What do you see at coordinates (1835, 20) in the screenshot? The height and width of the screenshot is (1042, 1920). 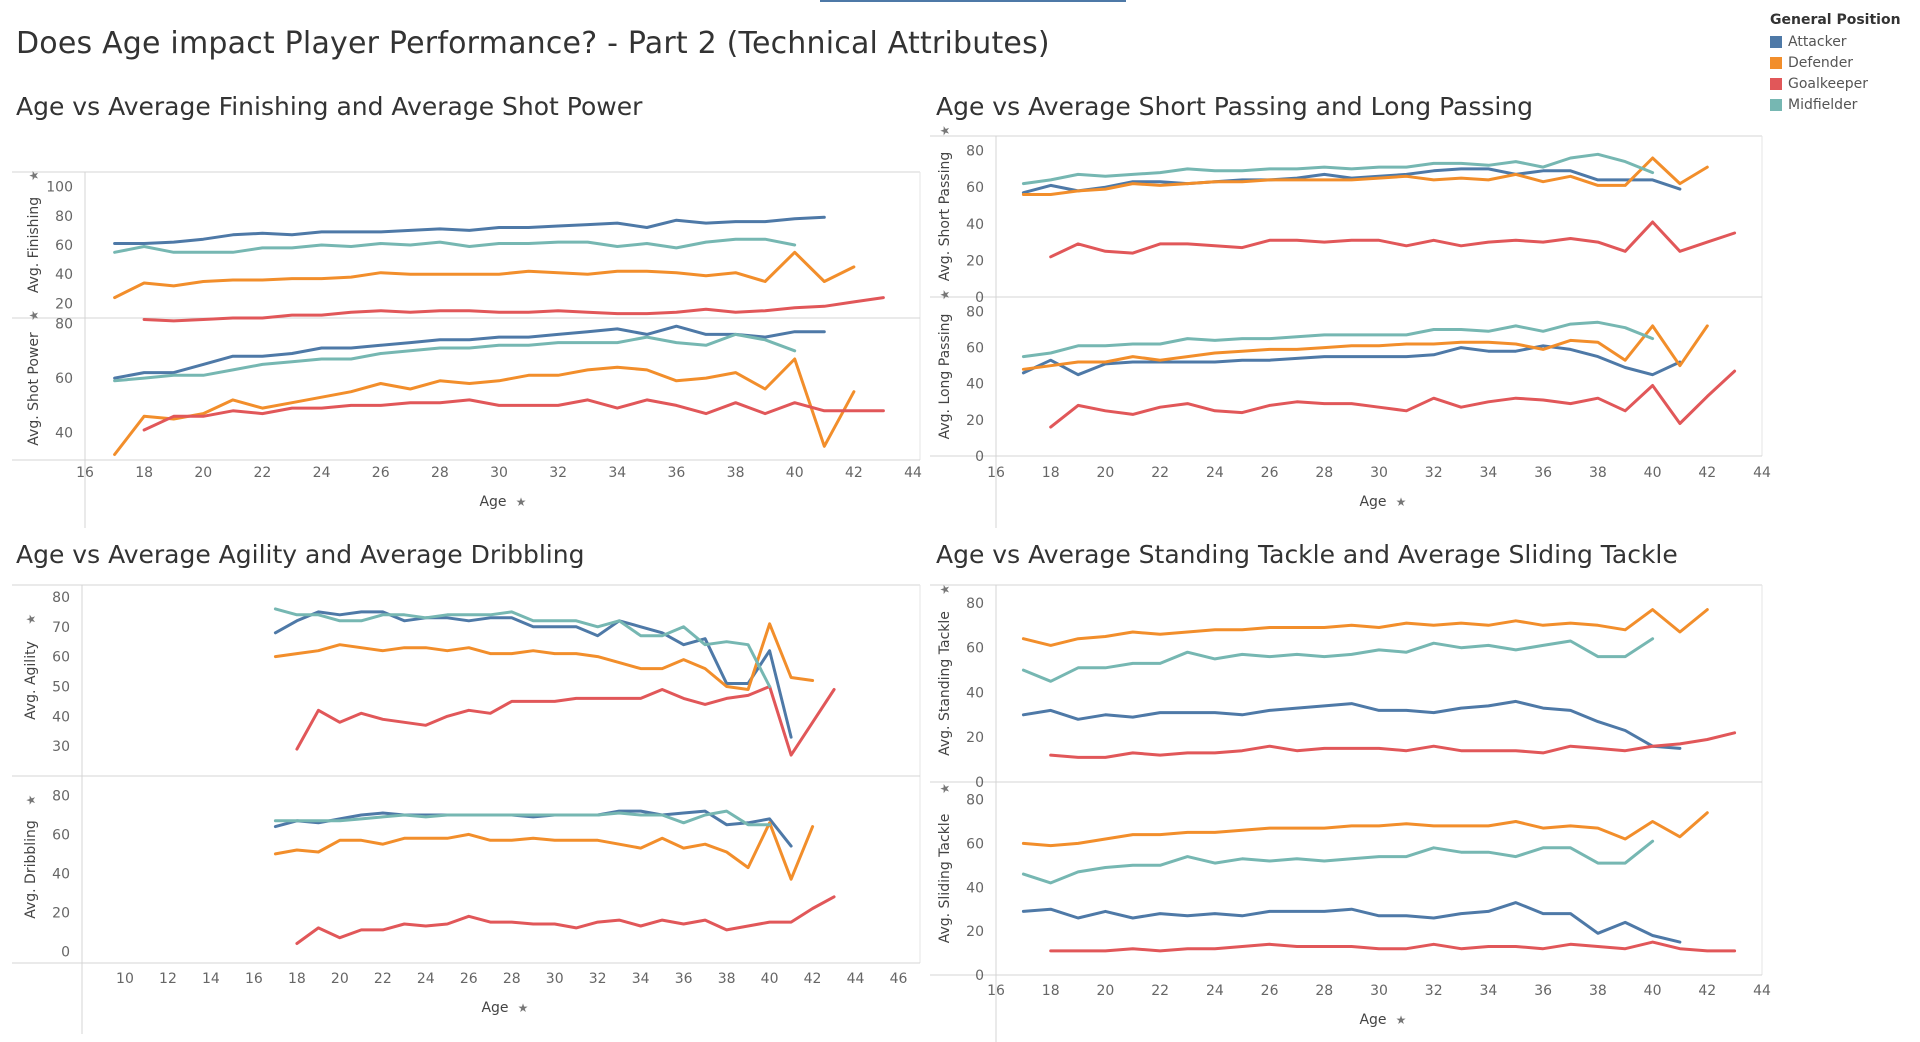 I see `legend-title: General Position` at bounding box center [1835, 20].